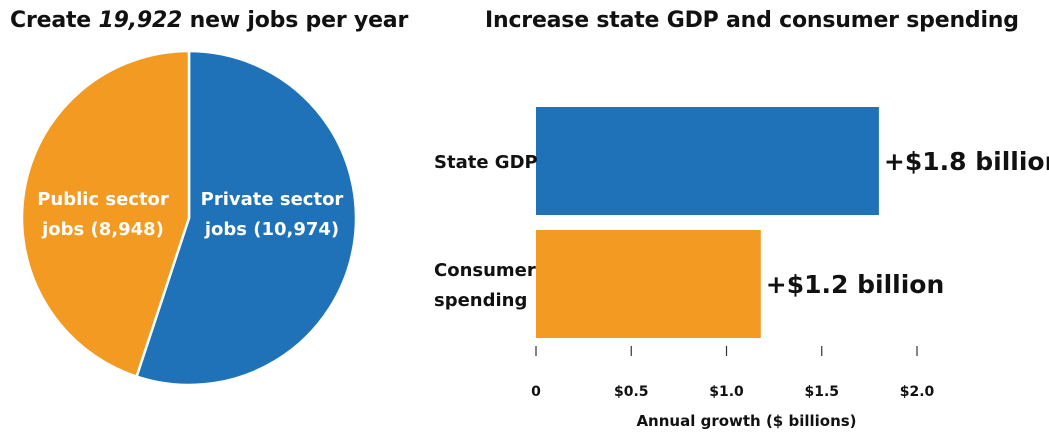  I want to click on pie-title-prefix: Create, so click(54, 20).